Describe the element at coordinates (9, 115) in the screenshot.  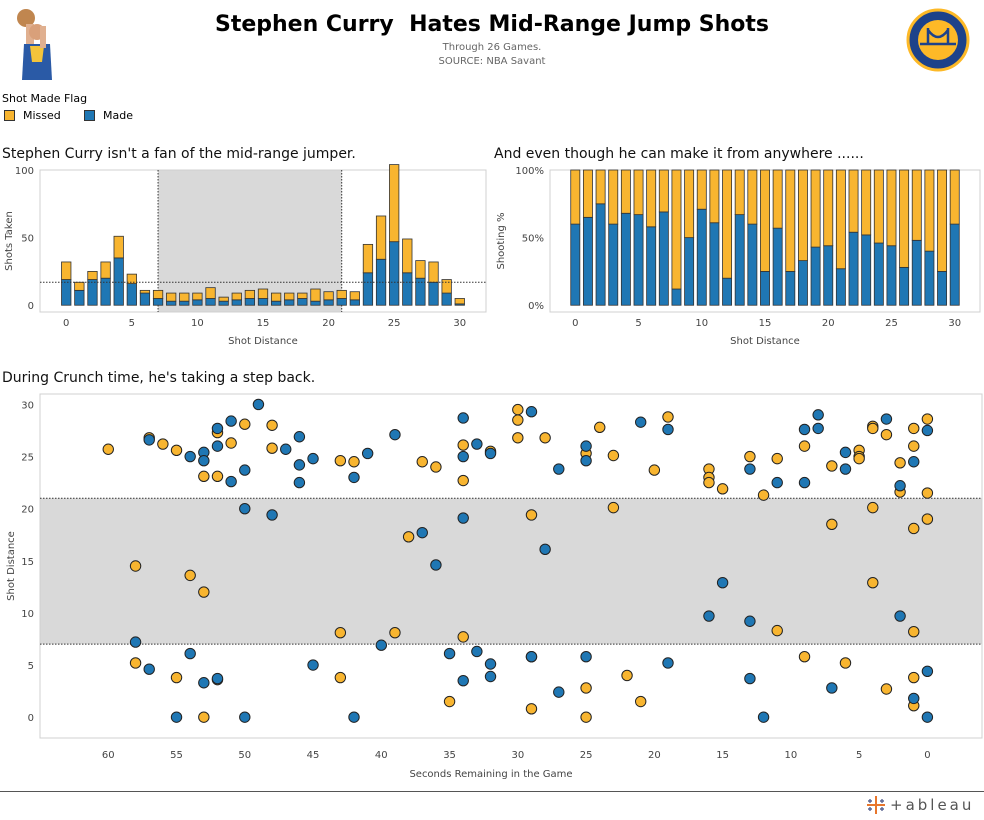
I see `legend-swatch-missed` at that location.